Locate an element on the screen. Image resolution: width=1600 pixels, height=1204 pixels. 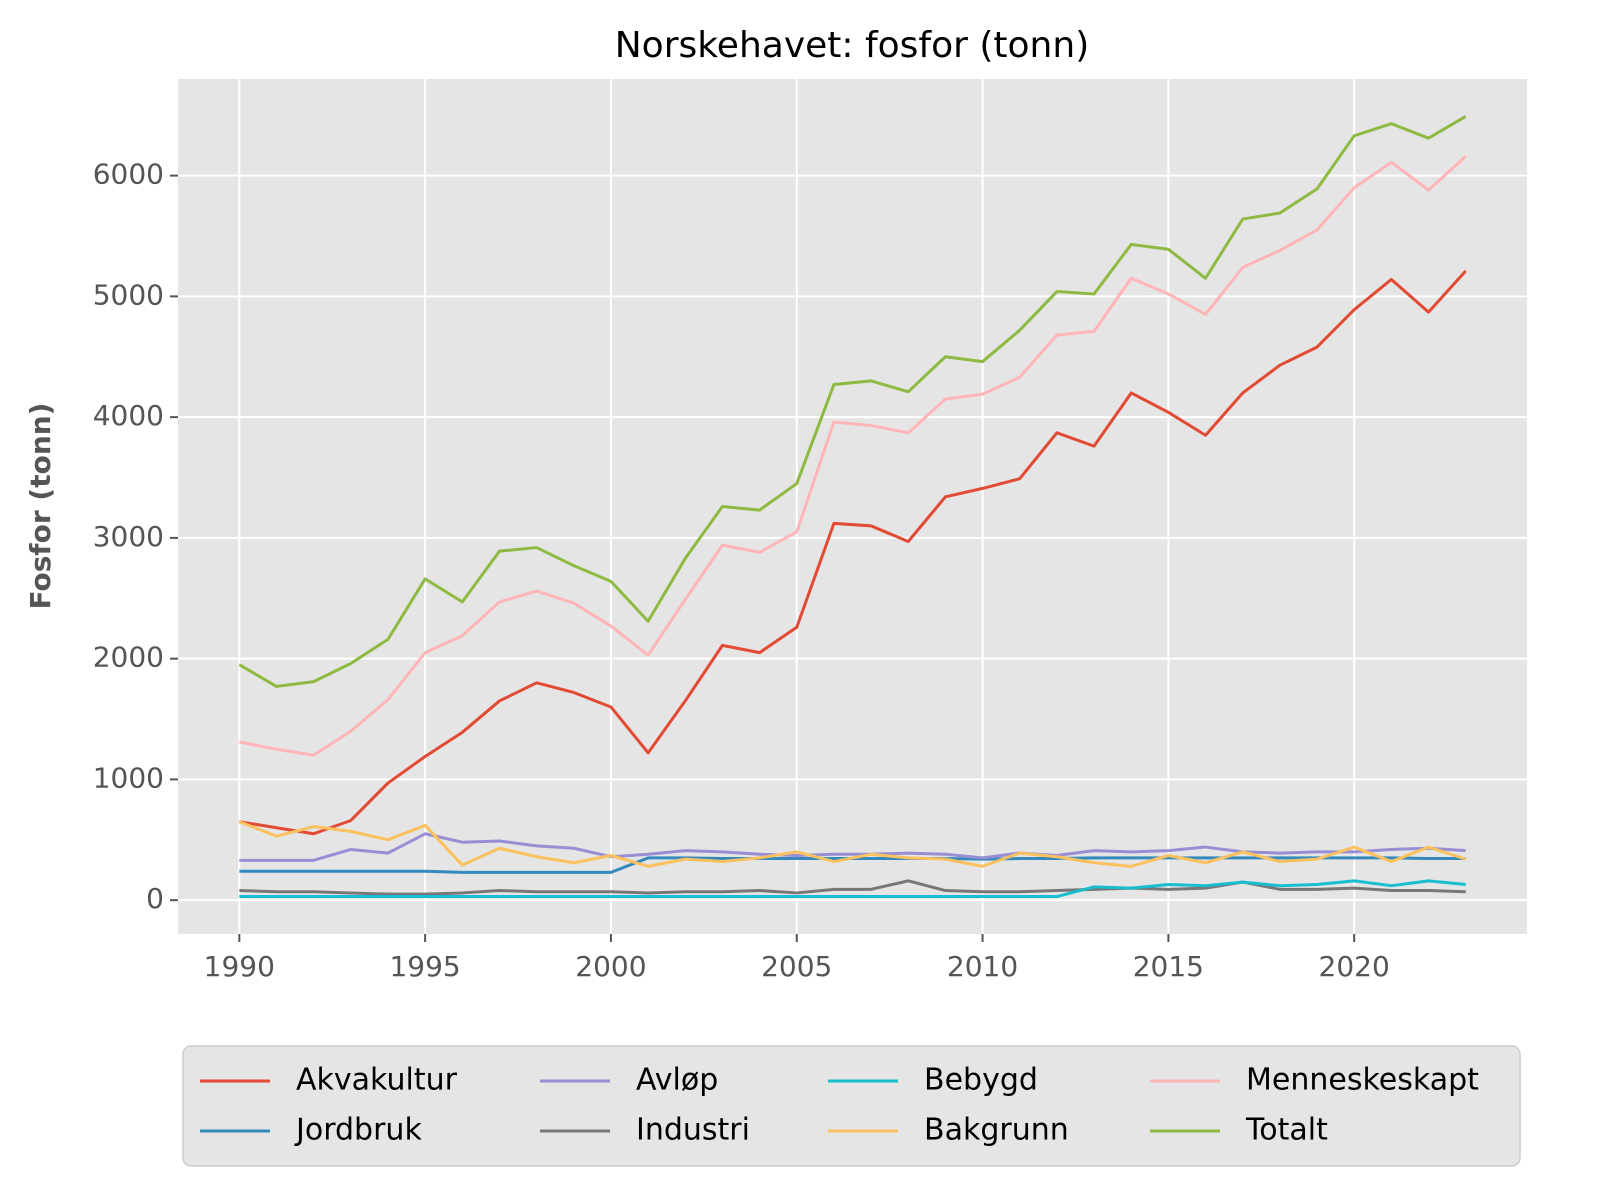
legend-label: Totalt is located at coordinates (1286, 1130).